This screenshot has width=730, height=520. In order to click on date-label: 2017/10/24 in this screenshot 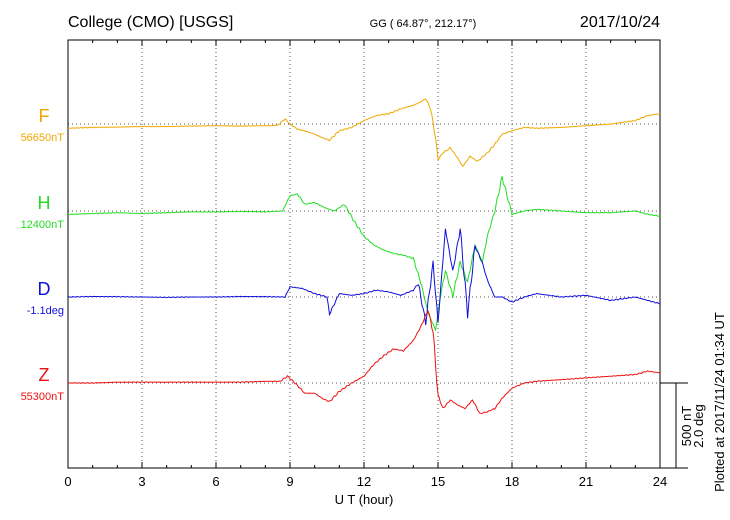, I will do `click(620, 22)`.